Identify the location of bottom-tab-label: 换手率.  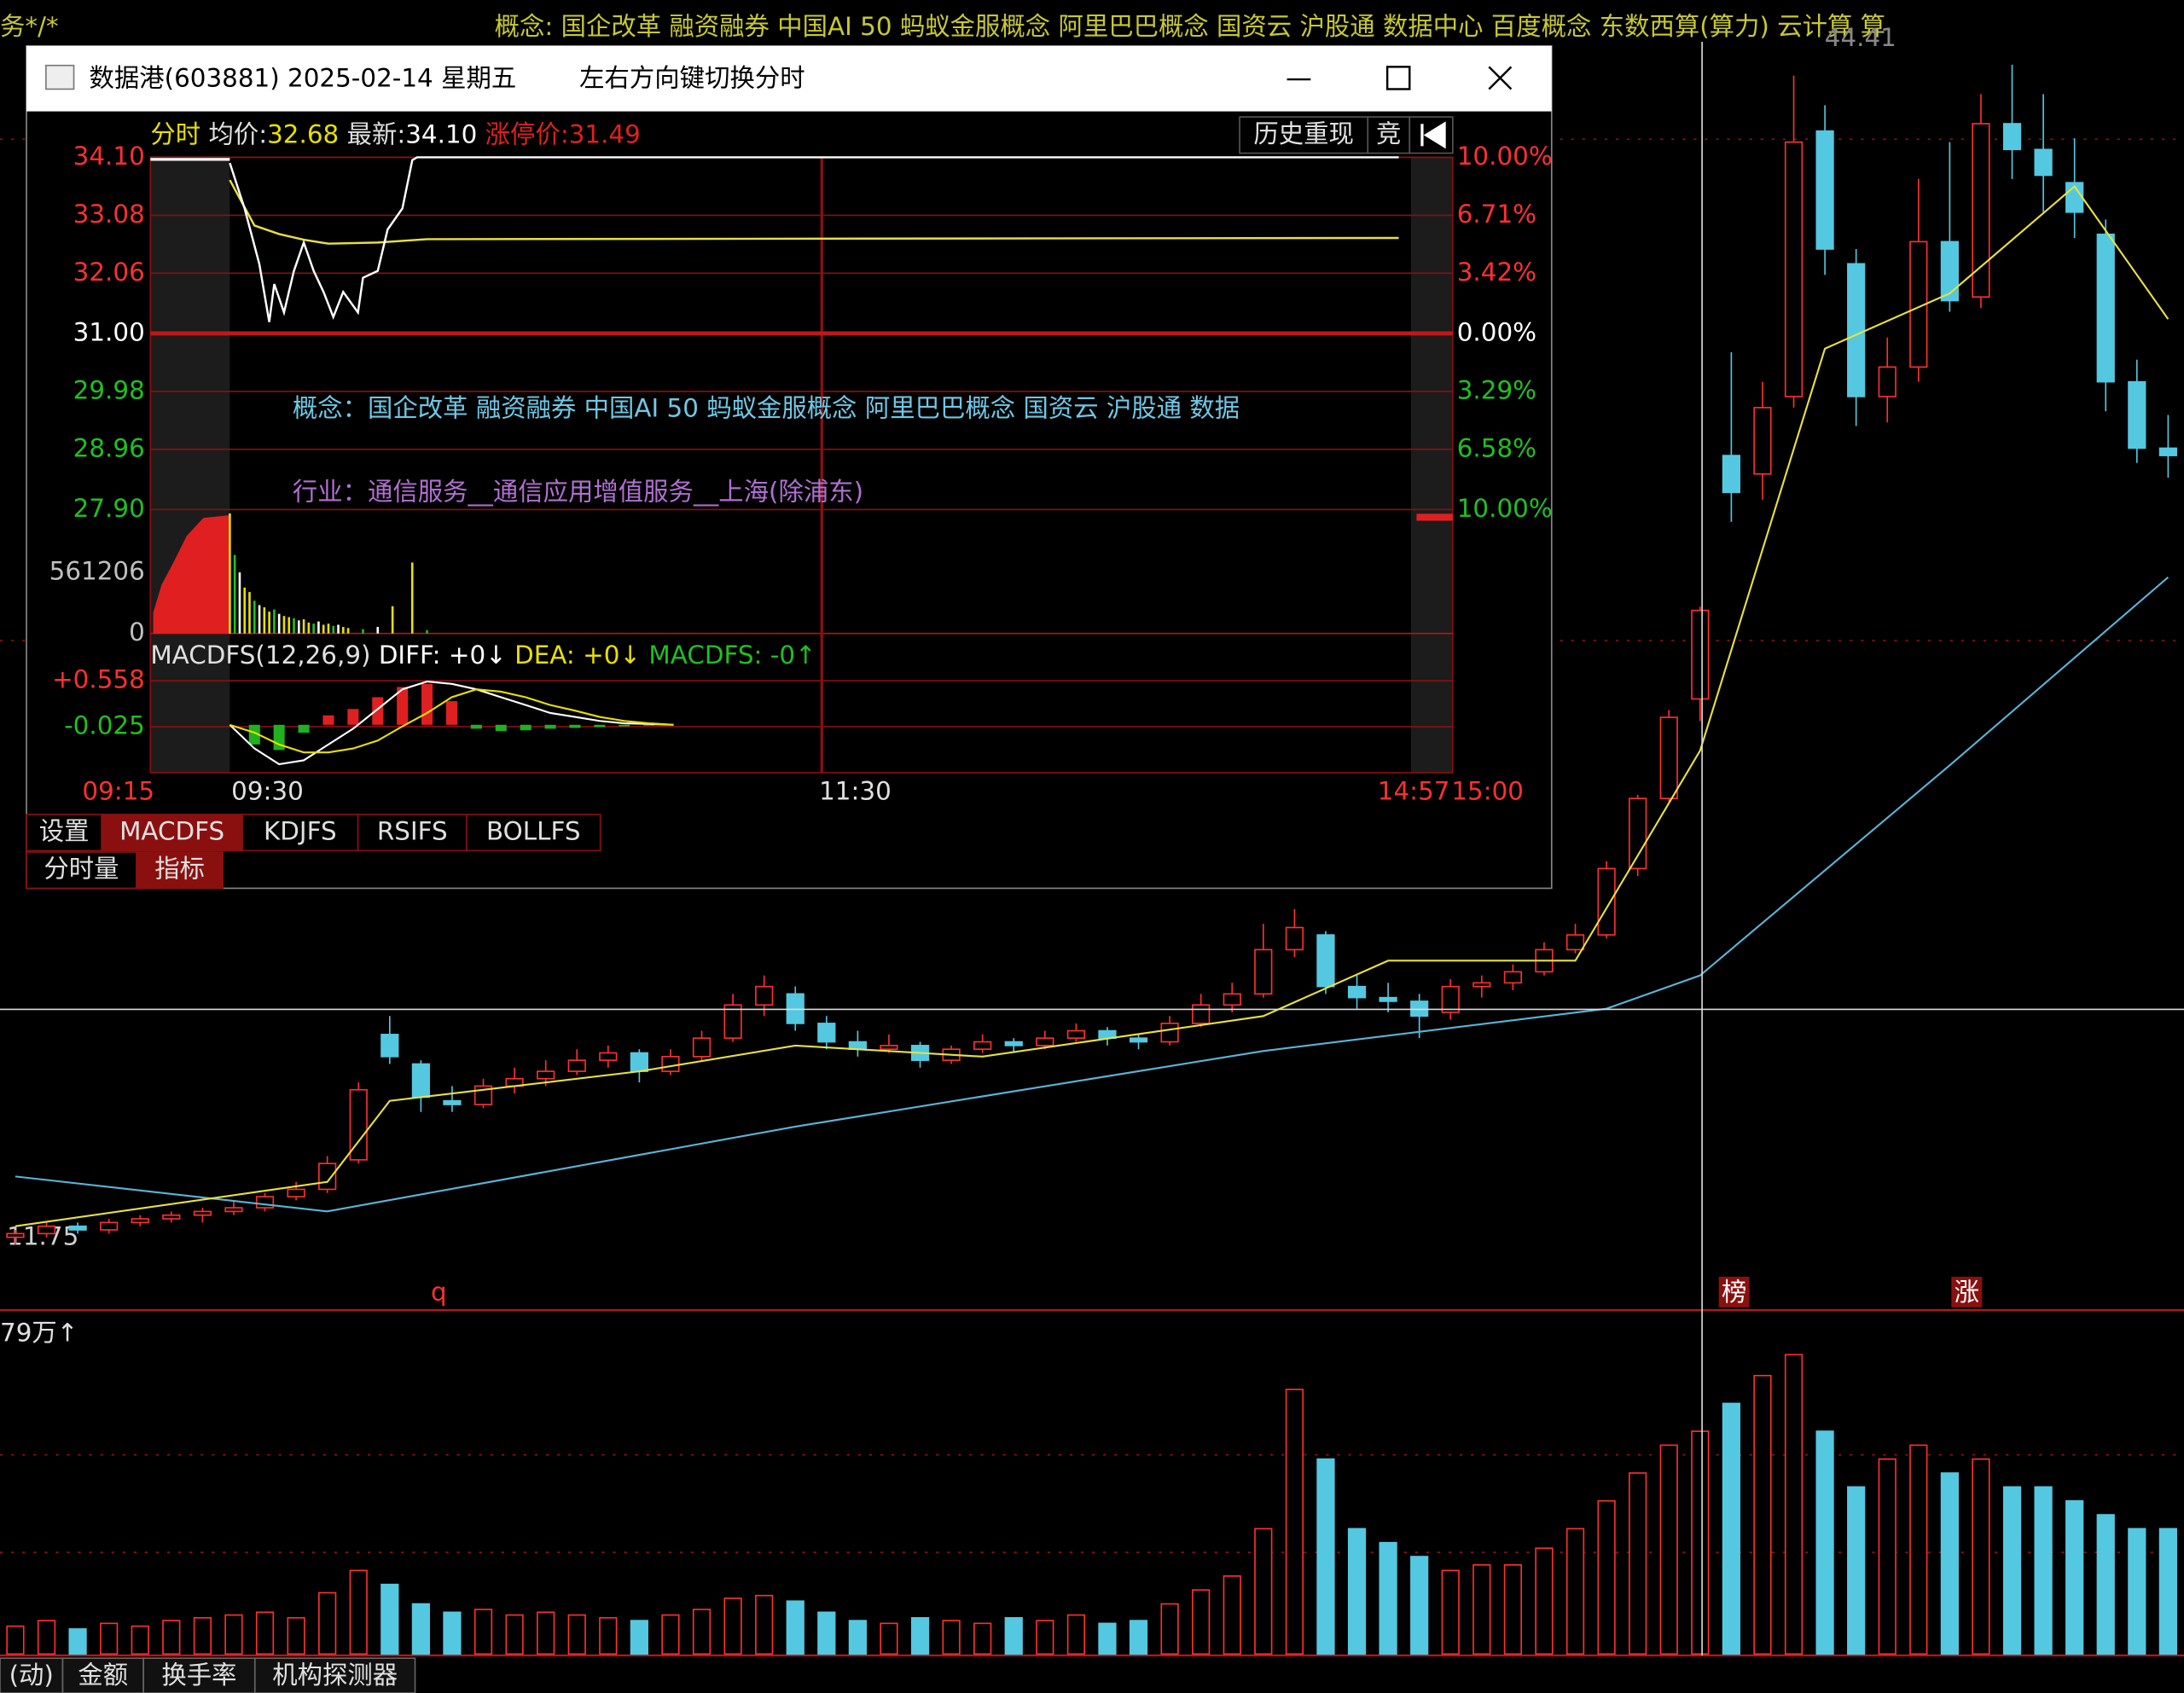
(198, 1675).